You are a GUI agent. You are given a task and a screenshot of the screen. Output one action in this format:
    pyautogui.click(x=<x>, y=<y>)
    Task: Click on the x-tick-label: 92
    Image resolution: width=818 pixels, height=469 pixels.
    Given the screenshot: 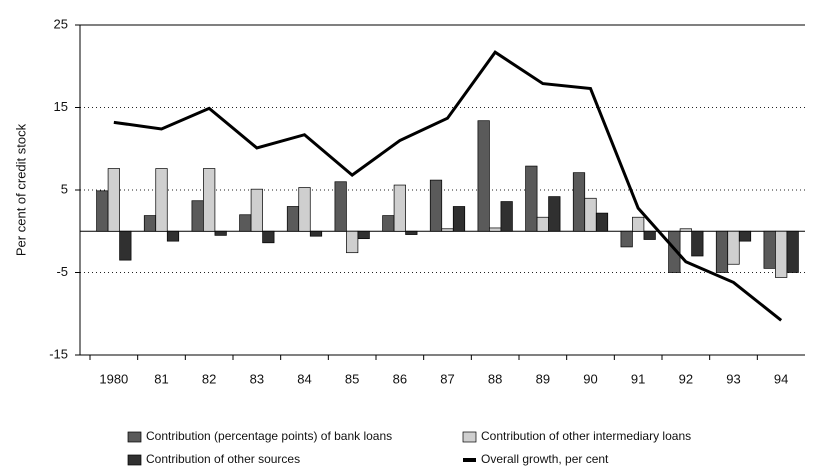 What is the action you would take?
    pyautogui.click(x=686, y=378)
    